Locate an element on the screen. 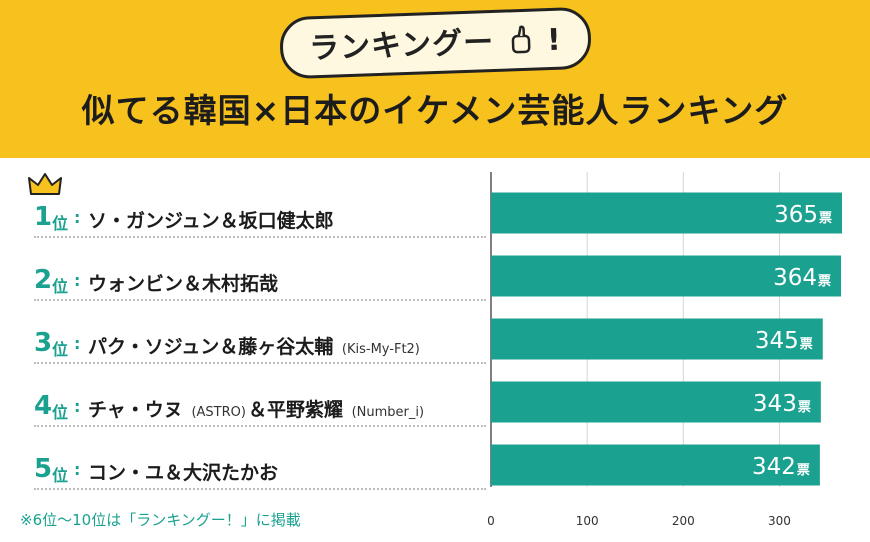  rank-name-text: ウォンビン＆木村拓哉 is located at coordinates (183, 284).